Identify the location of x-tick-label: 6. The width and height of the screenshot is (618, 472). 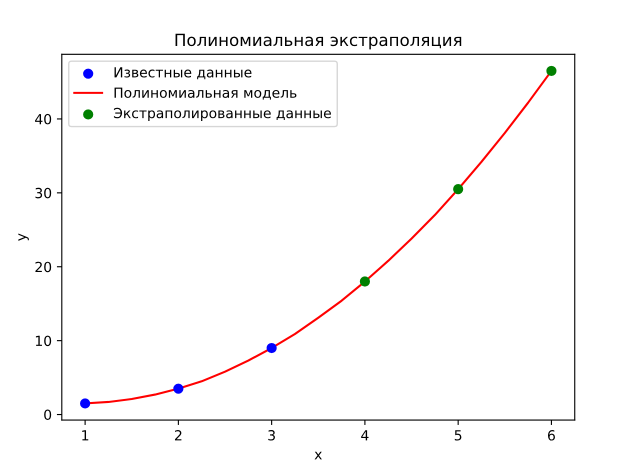
(551, 435).